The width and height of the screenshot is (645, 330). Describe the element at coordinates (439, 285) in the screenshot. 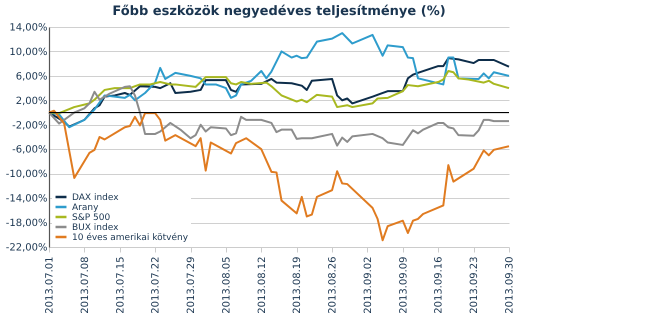

I see `x-tick-label: 2013.09.16` at that location.